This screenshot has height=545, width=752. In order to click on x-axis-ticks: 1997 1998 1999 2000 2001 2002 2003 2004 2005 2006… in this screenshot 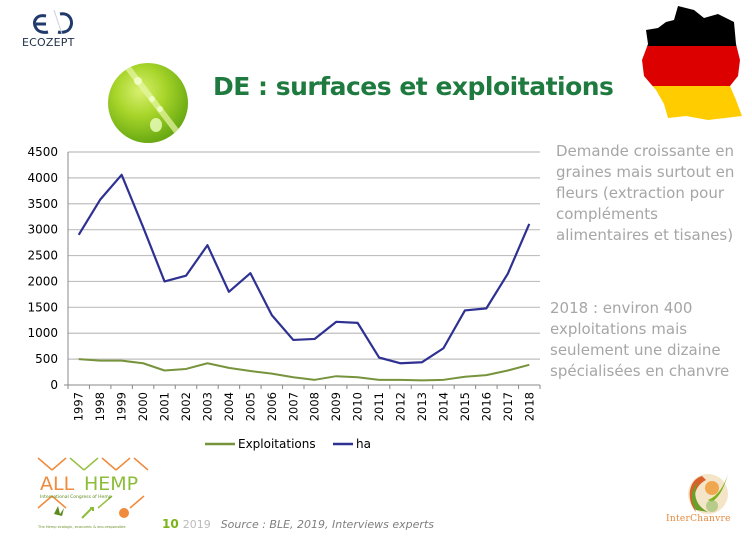, I will do `click(304, 403)`.